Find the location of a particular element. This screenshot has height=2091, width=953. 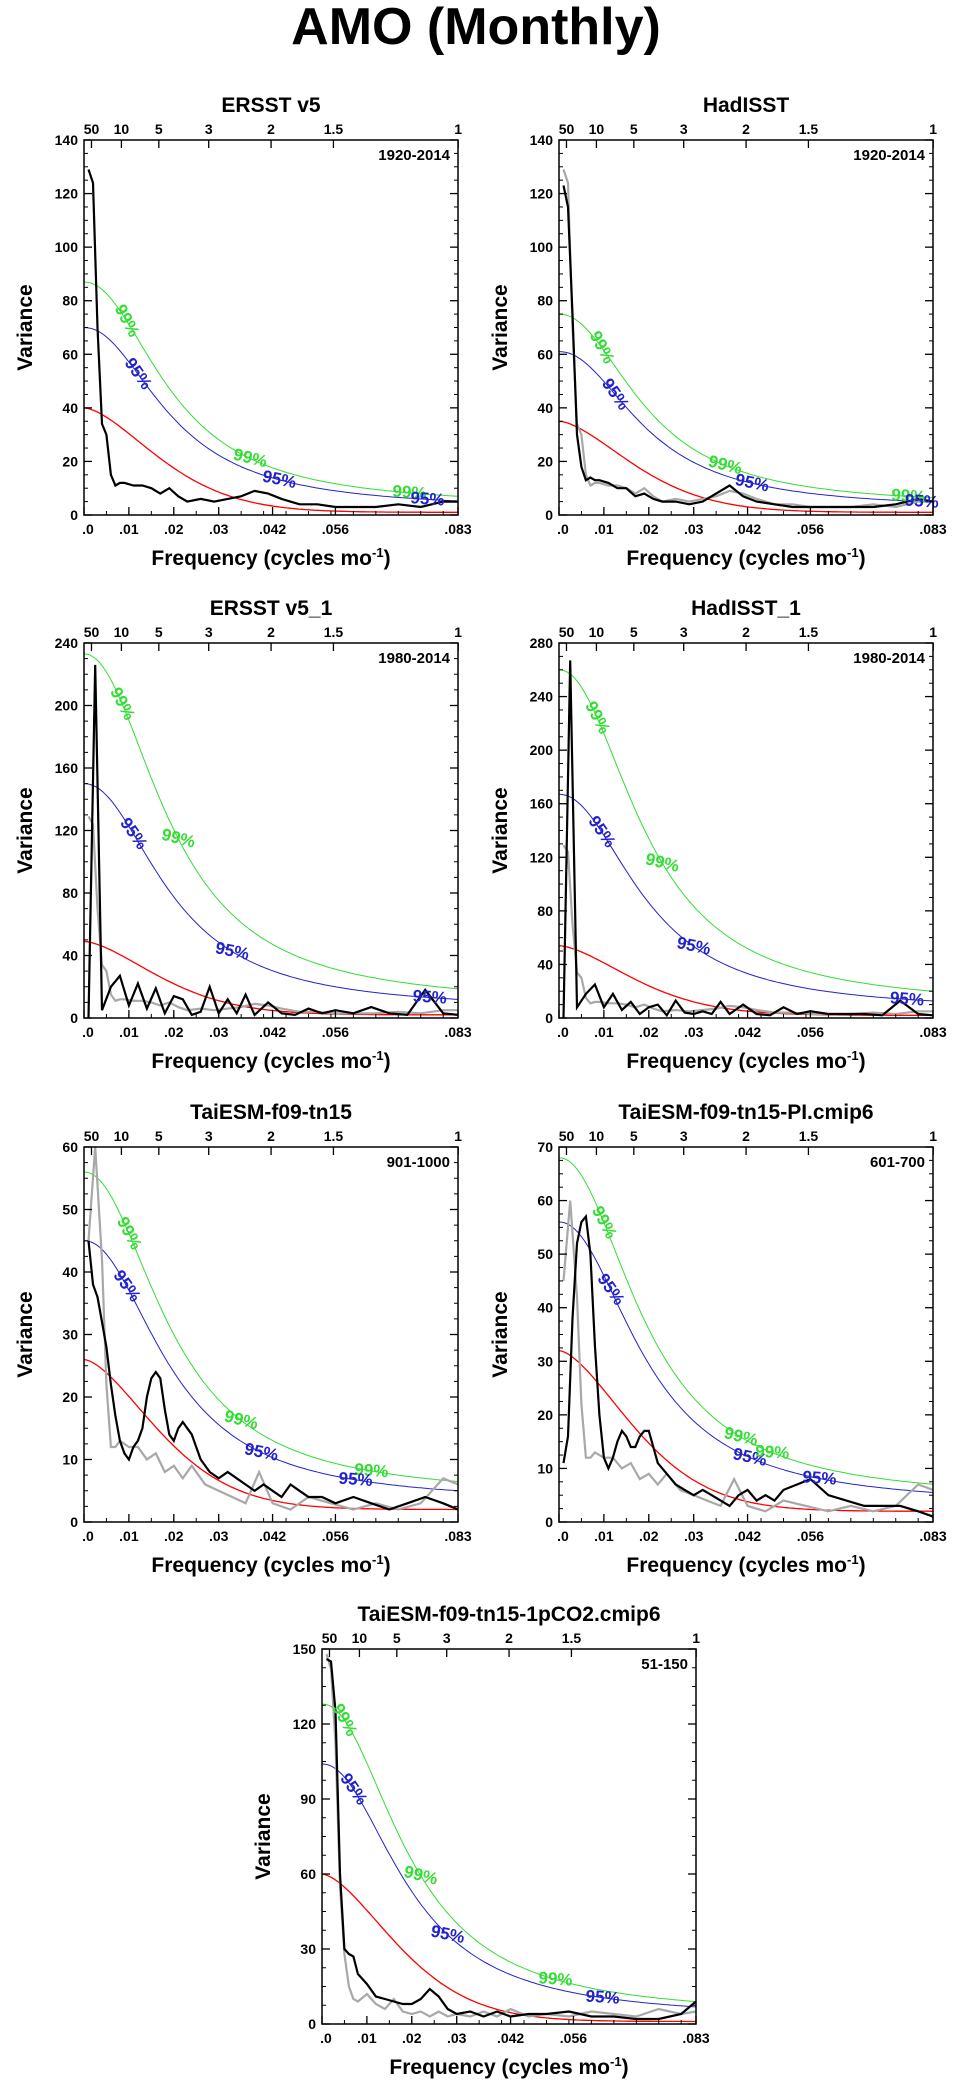

y-tick-label: 120 is located at coordinates (305, 1724).